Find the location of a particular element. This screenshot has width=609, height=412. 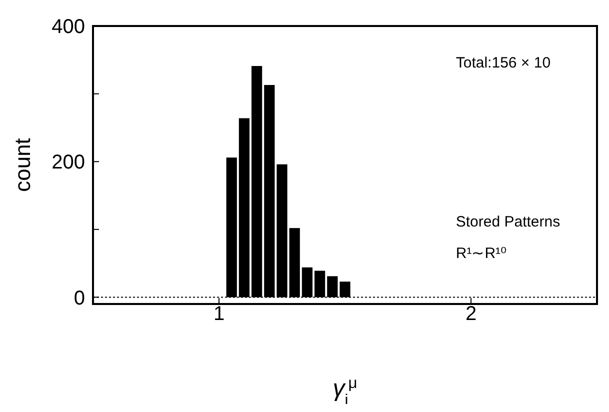

y-tick-label: 0 is located at coordinates (79, 298).